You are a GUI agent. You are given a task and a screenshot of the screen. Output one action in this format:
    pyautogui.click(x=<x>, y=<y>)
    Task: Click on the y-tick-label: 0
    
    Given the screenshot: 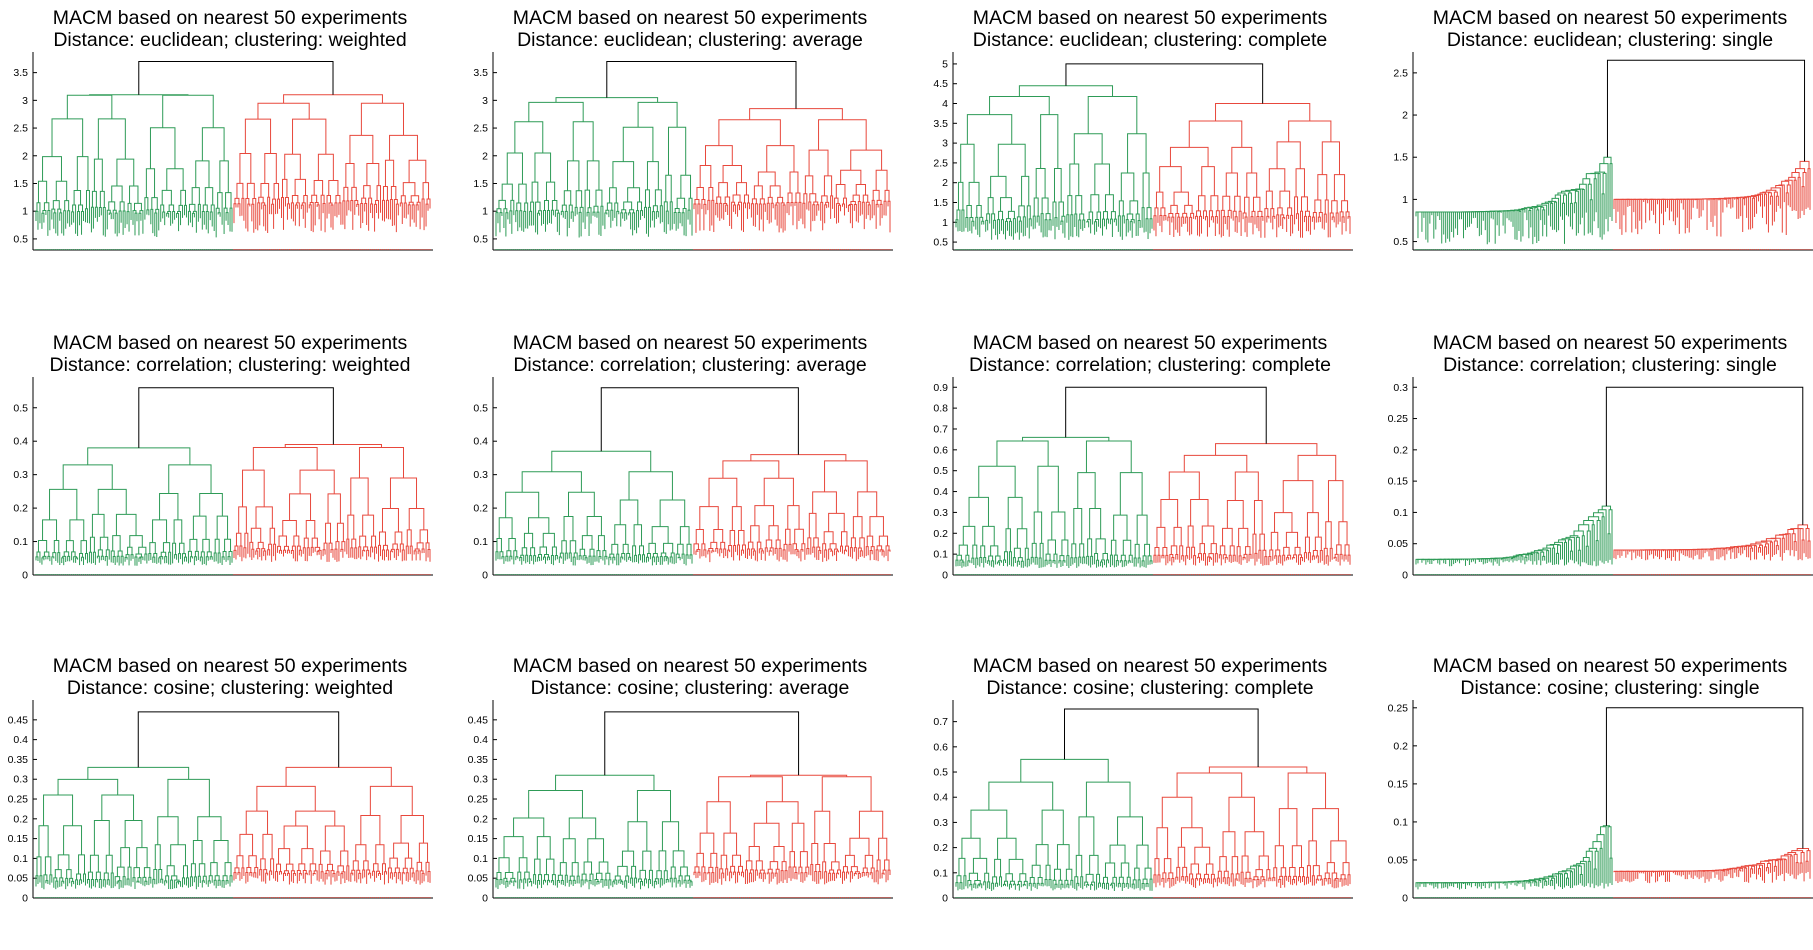 What is the action you would take?
    pyautogui.click(x=1405, y=576)
    